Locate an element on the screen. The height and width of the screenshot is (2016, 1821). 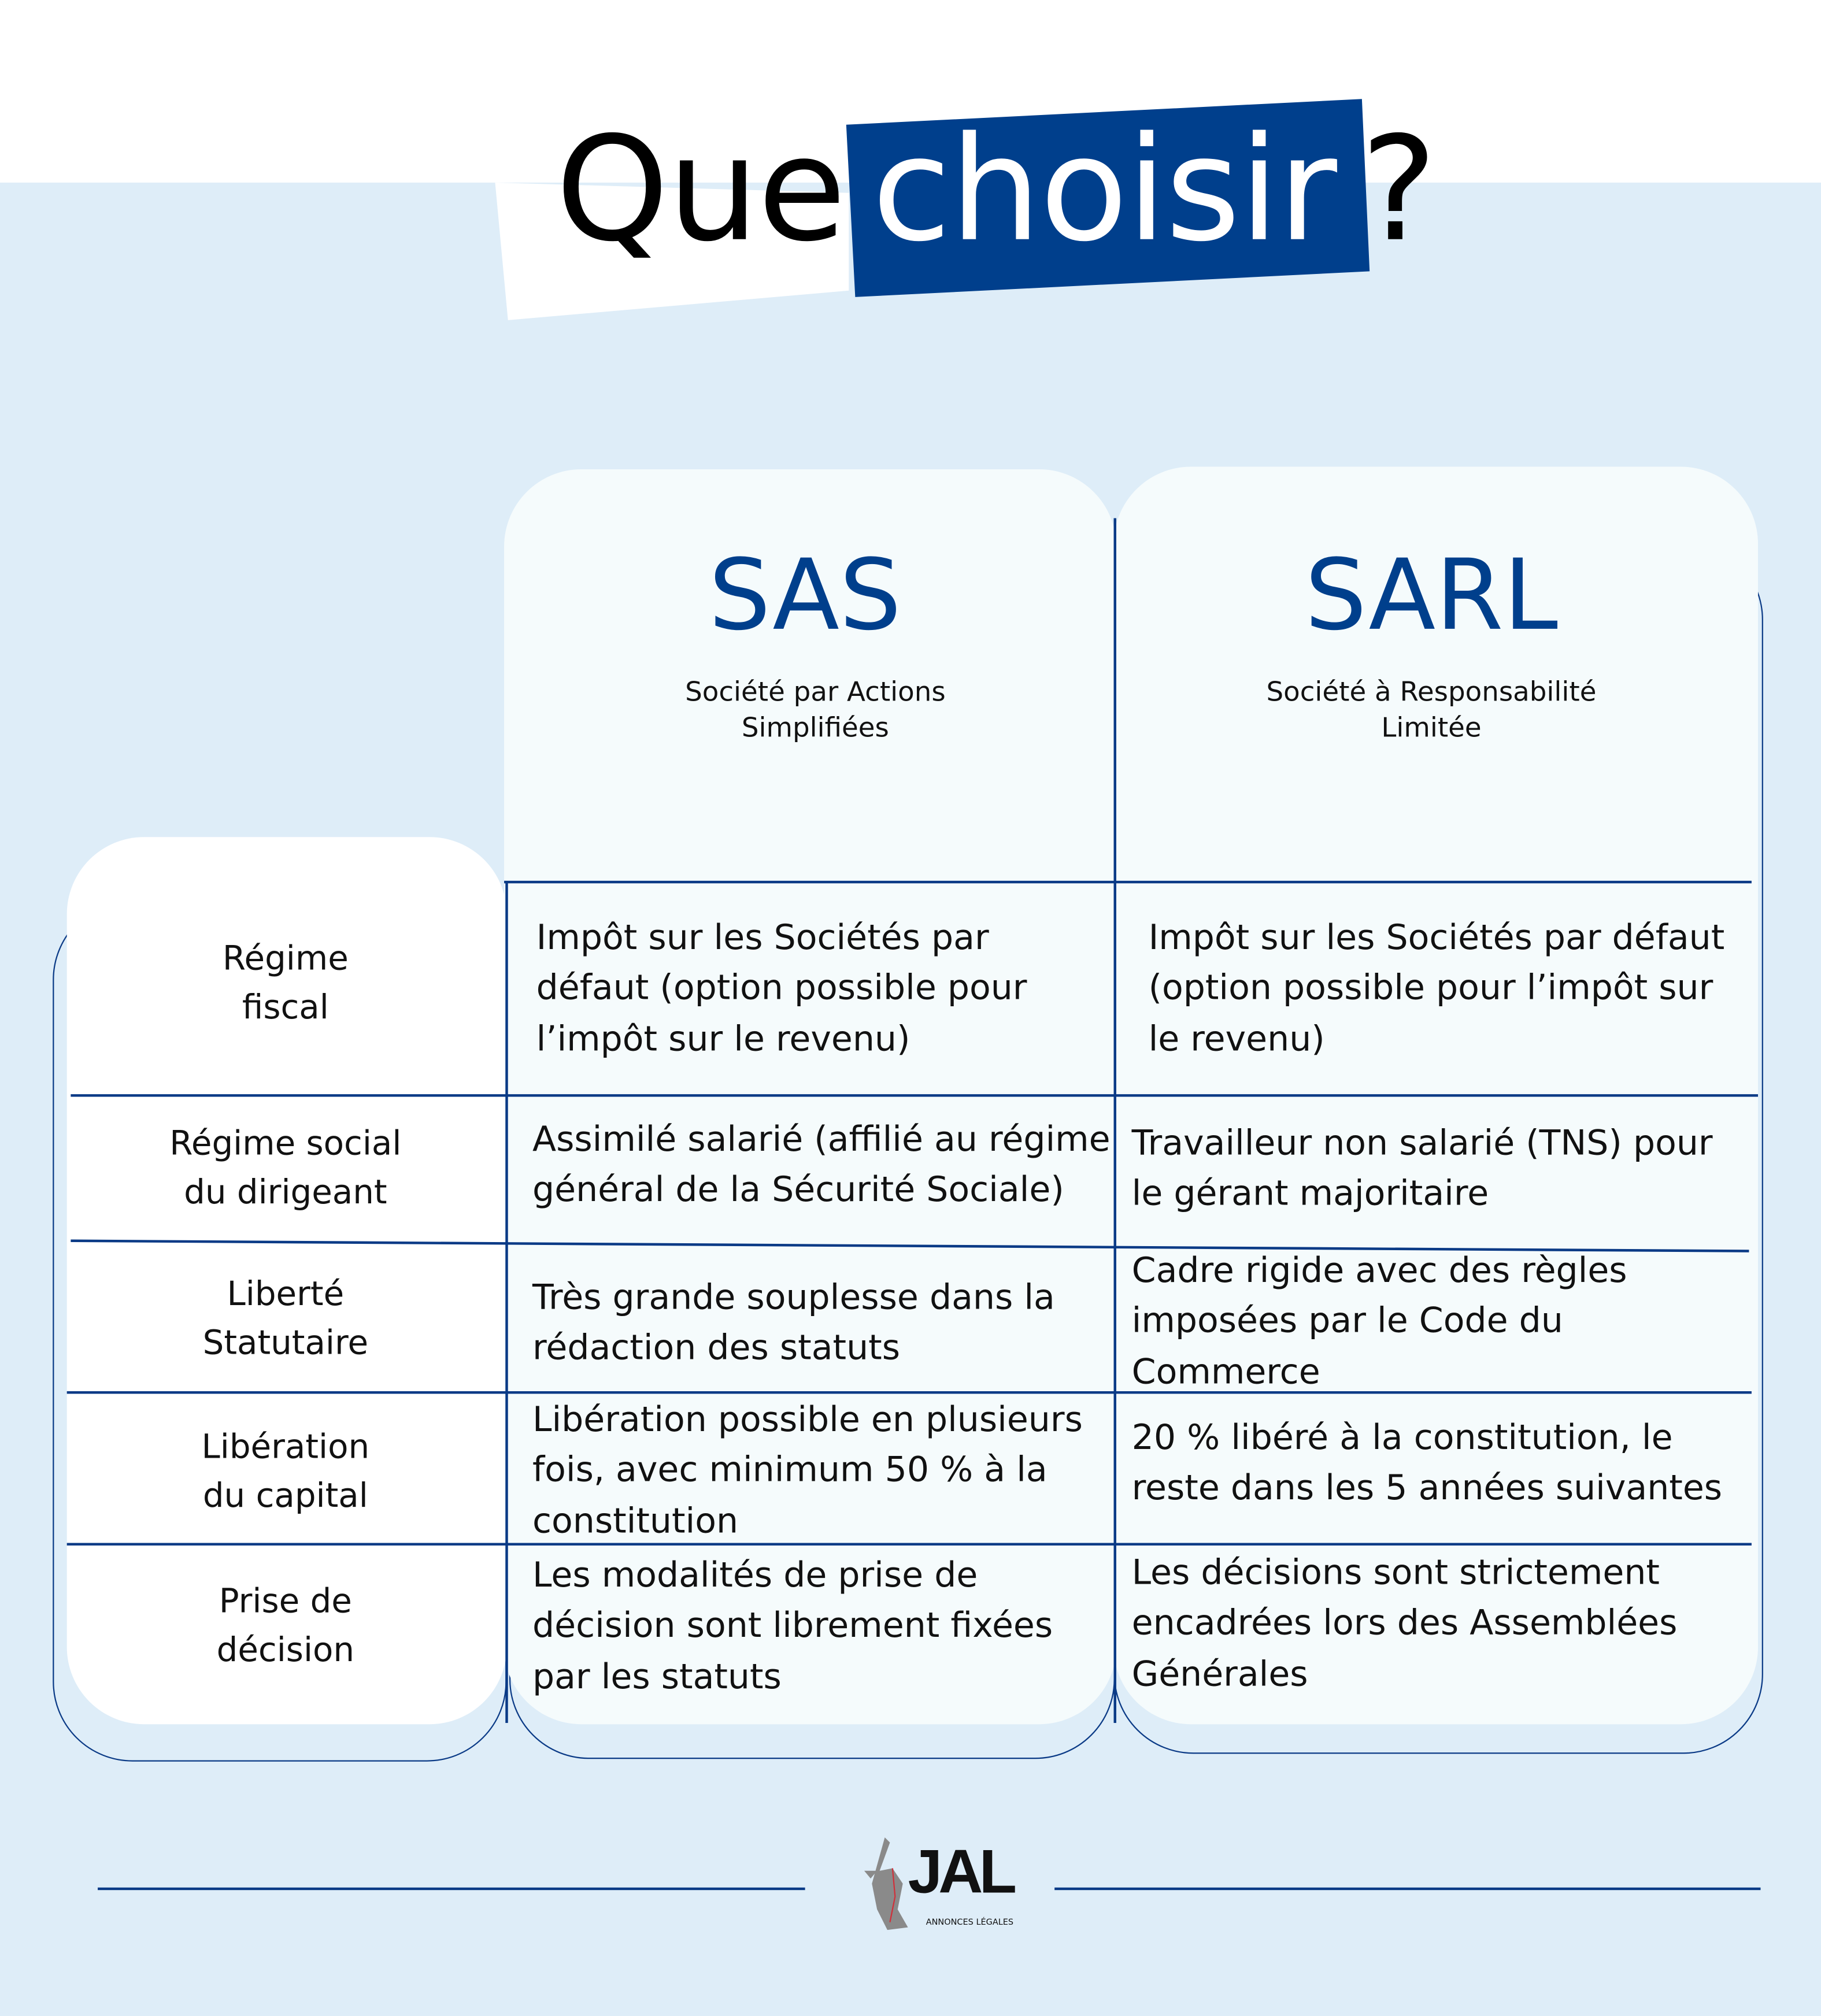
title-shapes is located at coordinates (932, 209).